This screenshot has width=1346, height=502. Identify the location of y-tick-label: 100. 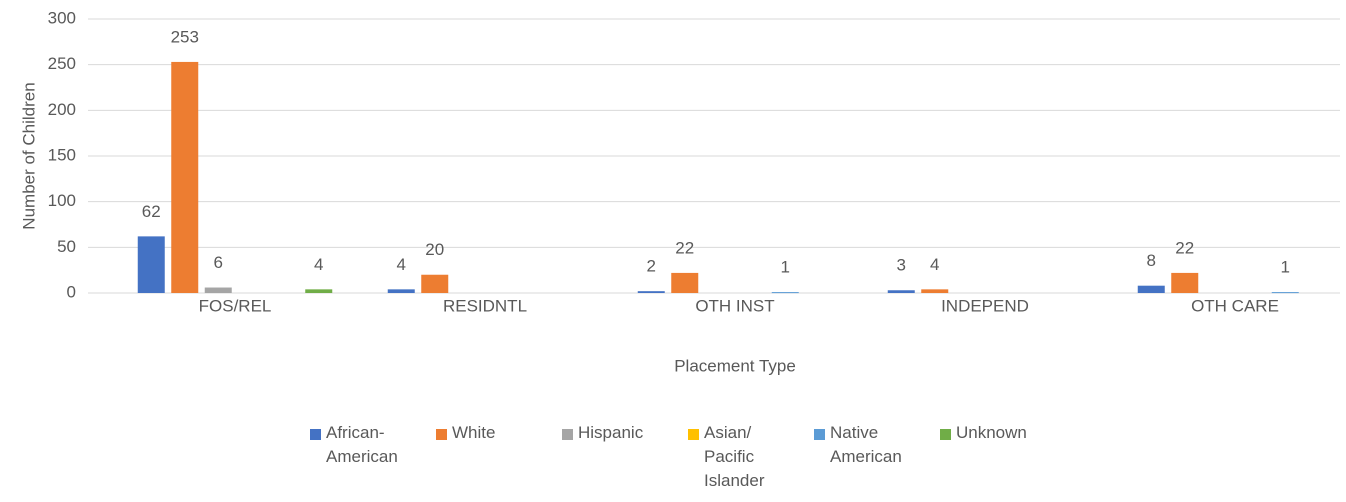
(62, 200).